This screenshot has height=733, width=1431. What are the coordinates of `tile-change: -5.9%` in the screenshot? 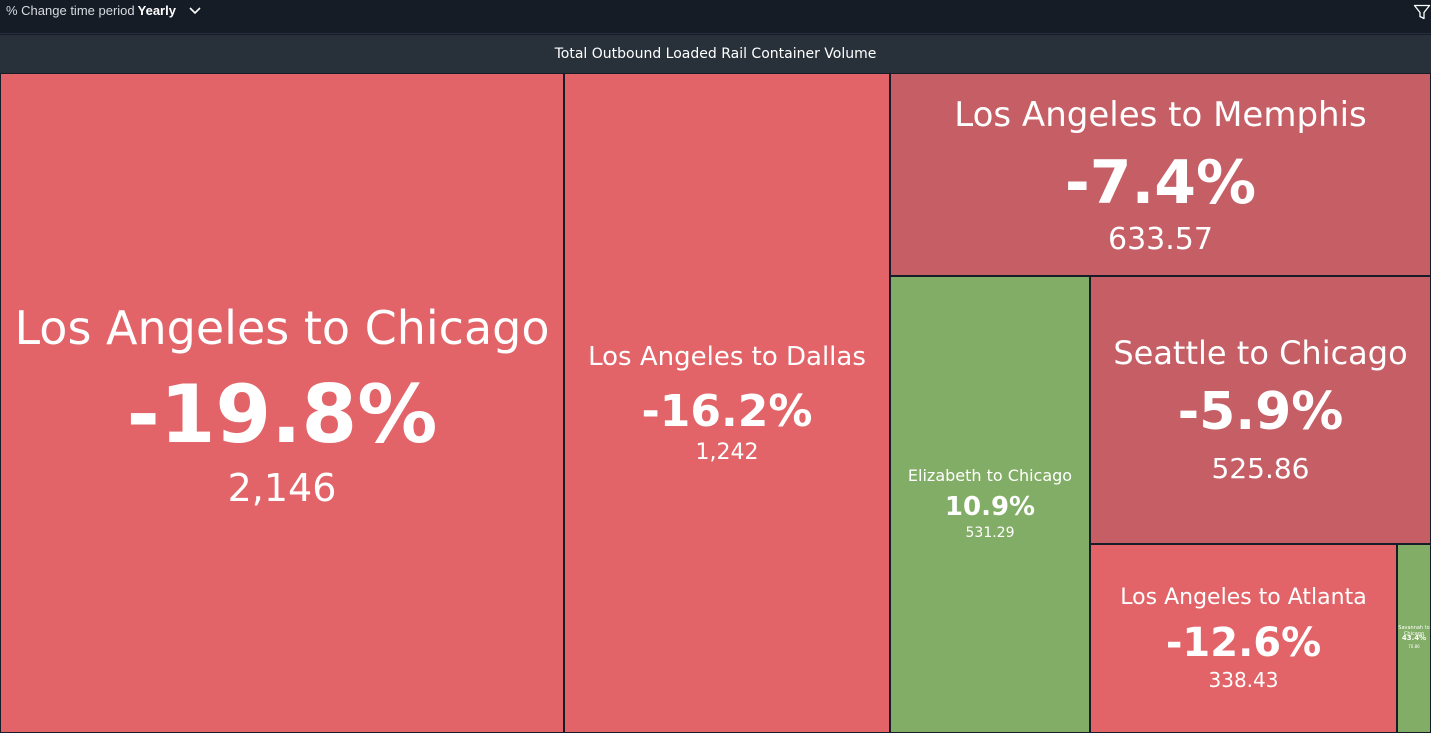 It's located at (1260, 412).